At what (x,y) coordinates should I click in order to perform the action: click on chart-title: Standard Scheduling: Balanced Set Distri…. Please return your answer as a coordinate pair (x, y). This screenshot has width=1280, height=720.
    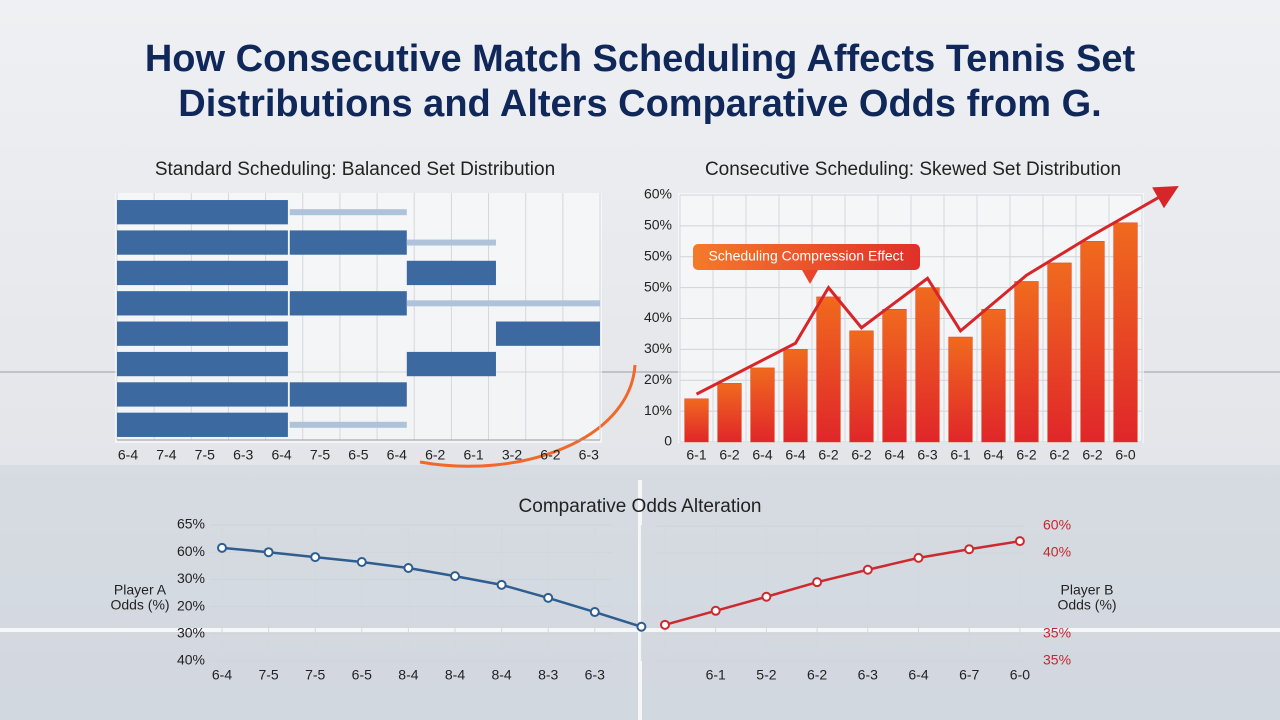
    Looking at the image, I should click on (355, 169).